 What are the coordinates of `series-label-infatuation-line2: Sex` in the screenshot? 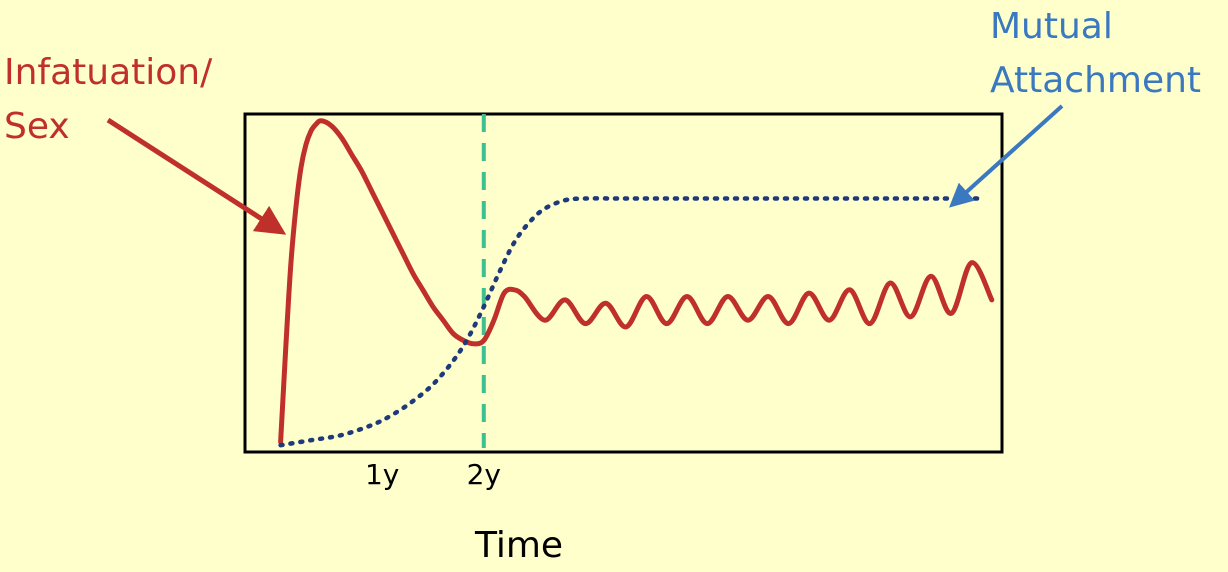 It's located at (37, 126).